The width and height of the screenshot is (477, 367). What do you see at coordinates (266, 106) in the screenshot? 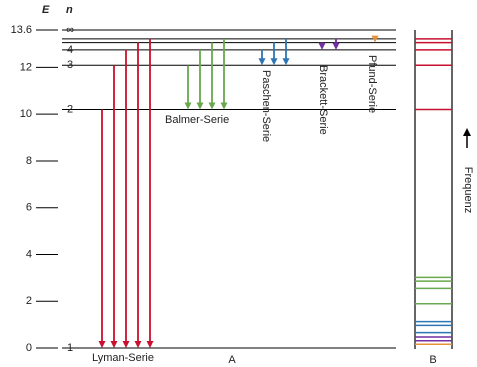
I see `series-label: Paschen-Serie` at bounding box center [266, 106].